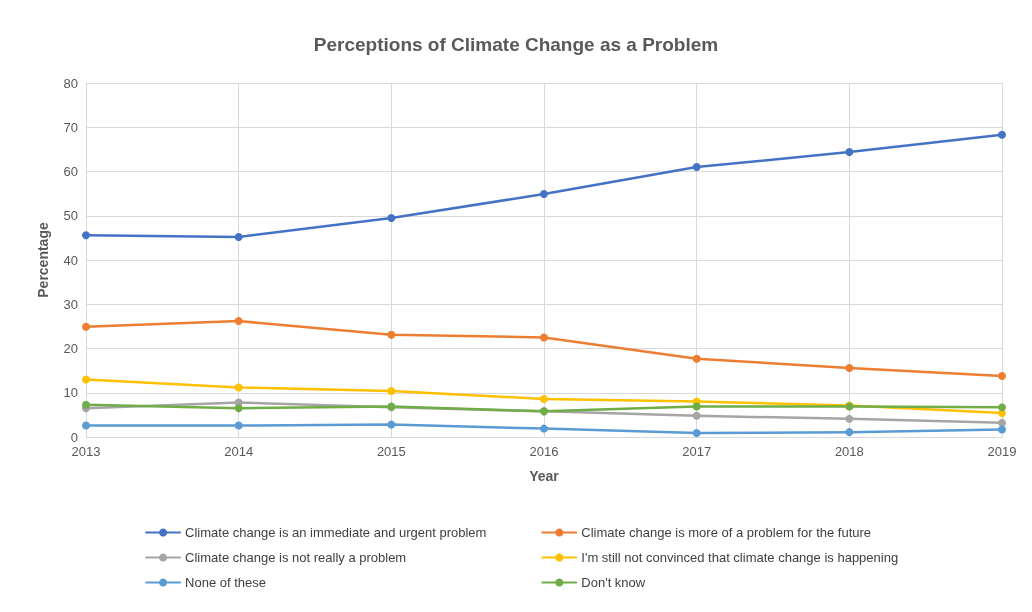 This screenshot has height=612, width=1032. Describe the element at coordinates (239, 451) in the screenshot. I see `x-tick-label: 2014` at that location.